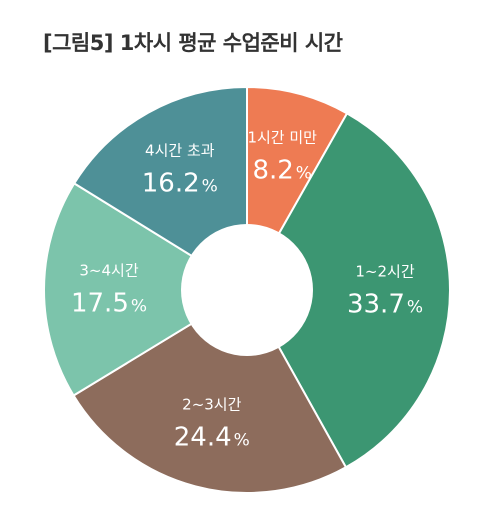 The image size is (501, 521). I want to click on slice-value-gt-4h: 16.2%, so click(180, 184).